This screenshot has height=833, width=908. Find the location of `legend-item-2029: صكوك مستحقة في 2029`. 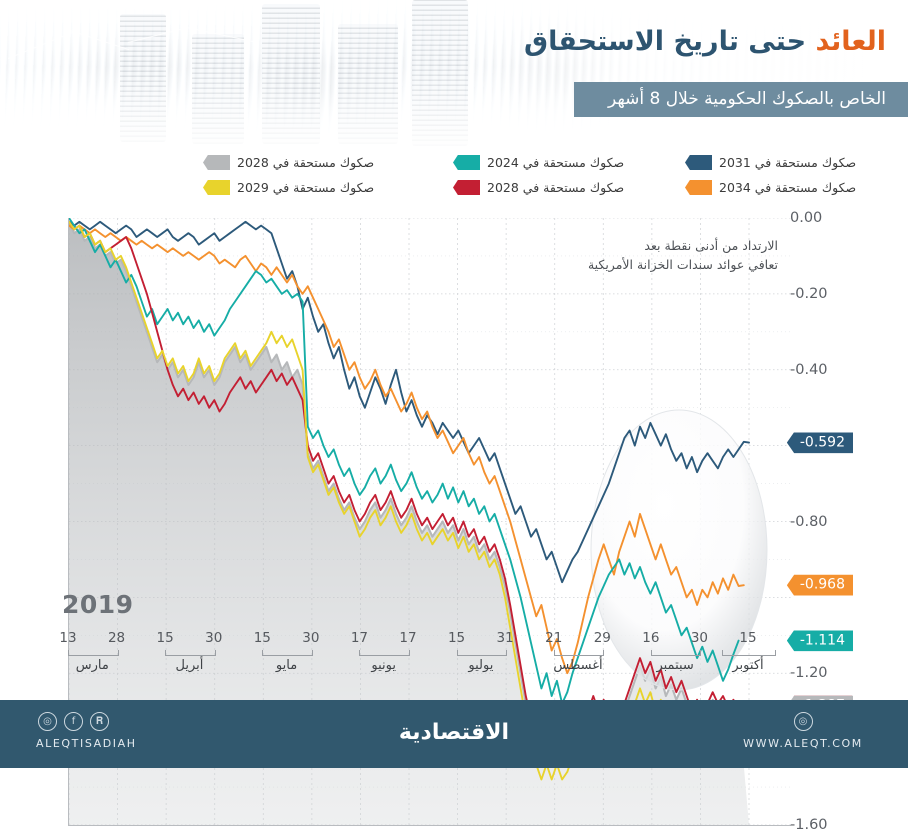

legend-item-2029: صكوك مستحقة في 2029 is located at coordinates (295, 187).